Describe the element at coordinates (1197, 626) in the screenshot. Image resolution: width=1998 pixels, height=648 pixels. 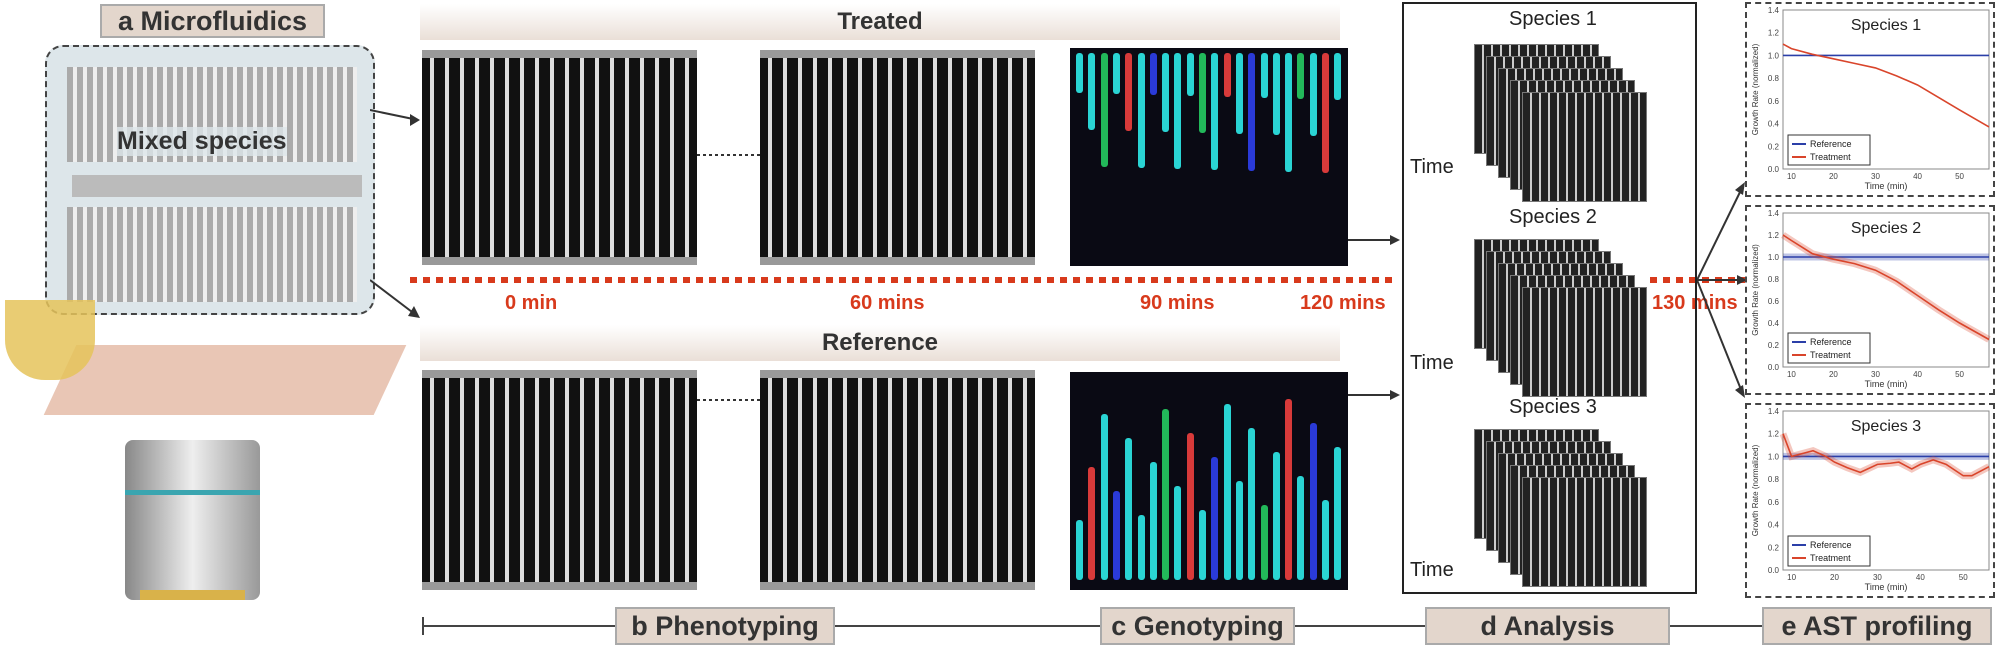
I see `label-genotyping: c Genotyping` at that location.